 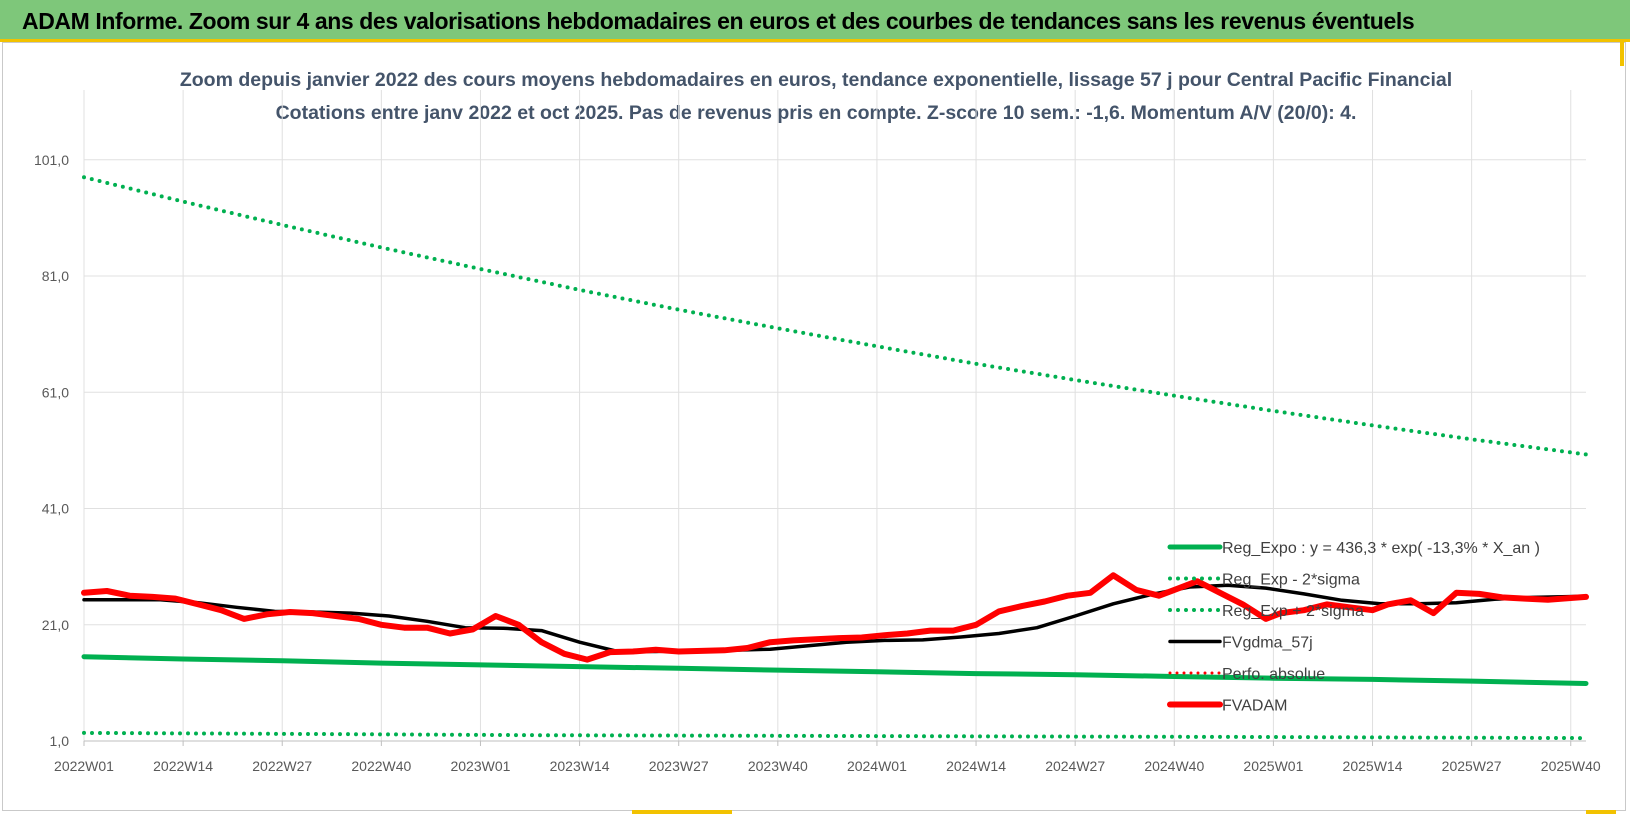 What do you see at coordinates (976, 766) in the screenshot?
I see `x-tick-label: 2024W14` at bounding box center [976, 766].